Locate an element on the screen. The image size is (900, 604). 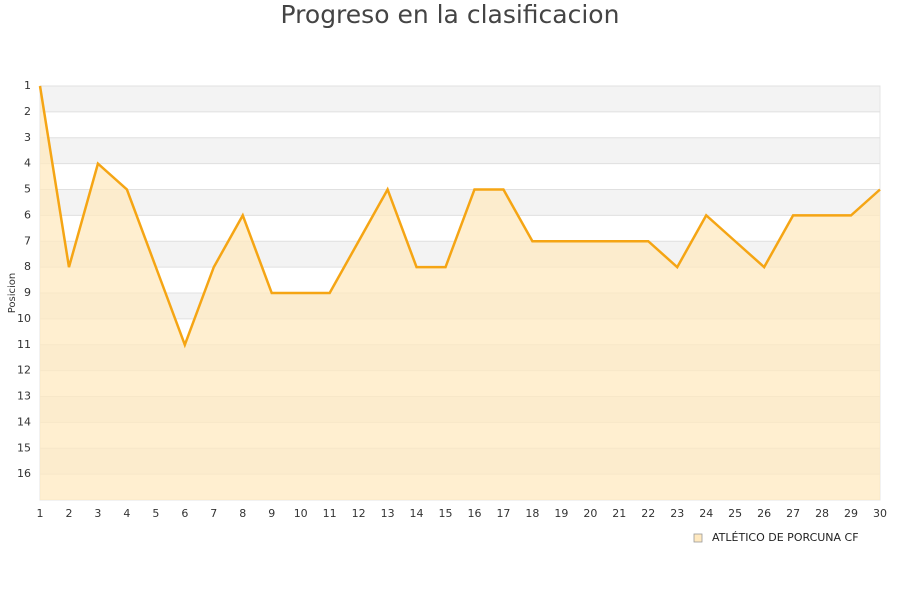
x-tick-label: 10 is located at coordinates (301, 513).